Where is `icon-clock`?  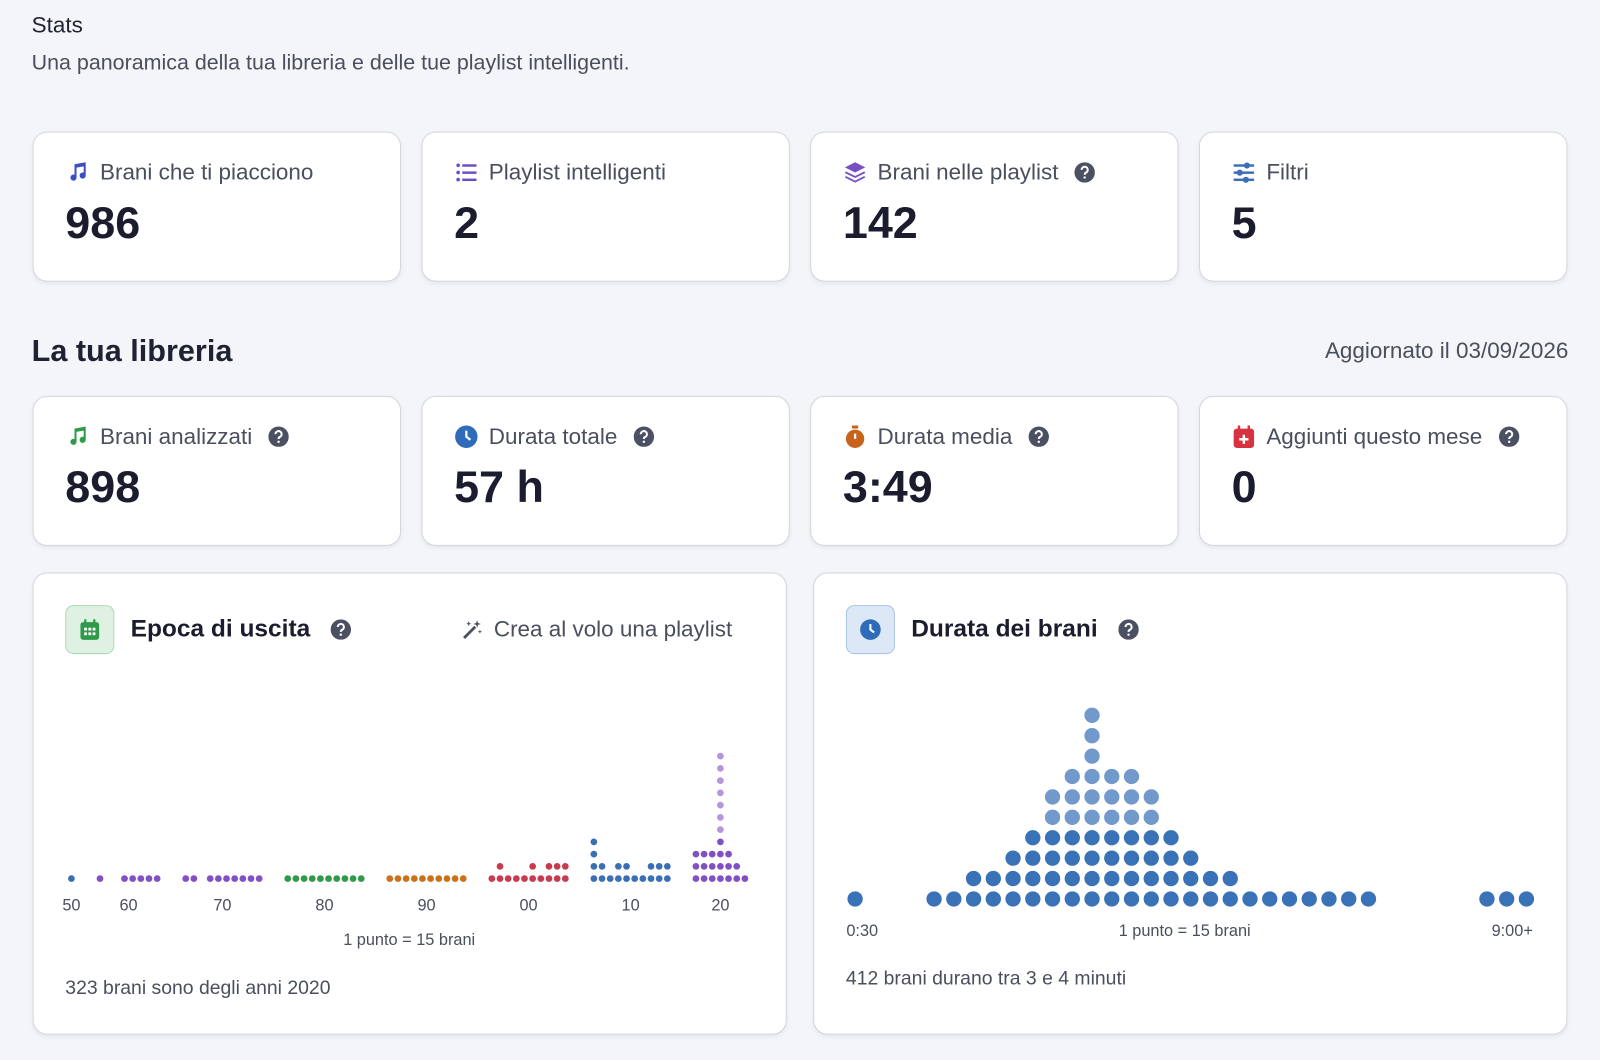
icon-clock is located at coordinates (870, 629).